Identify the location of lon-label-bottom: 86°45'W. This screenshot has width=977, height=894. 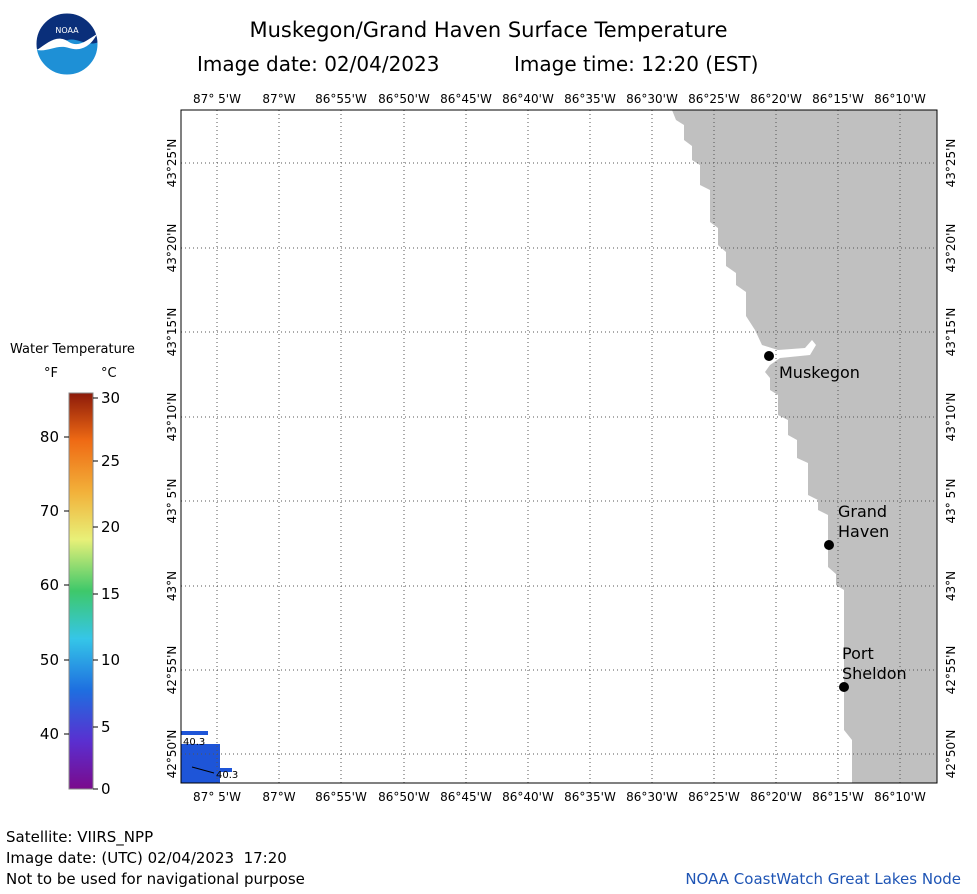
(466, 797).